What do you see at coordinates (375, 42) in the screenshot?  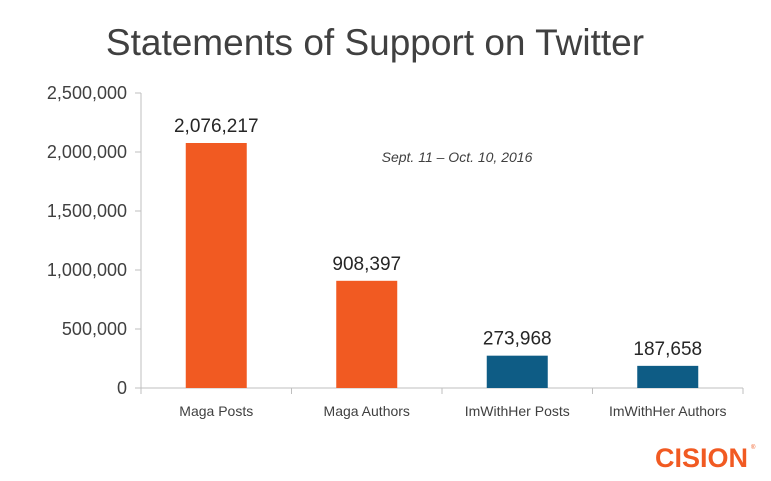 I see `chart-title: Statements of Support on Twitter` at bounding box center [375, 42].